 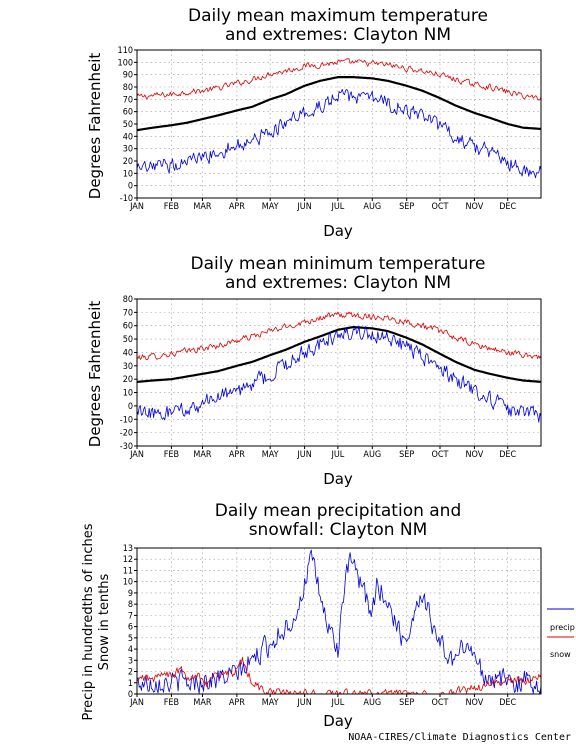 I want to click on y-tick-label: 90, so click(x=128, y=76).